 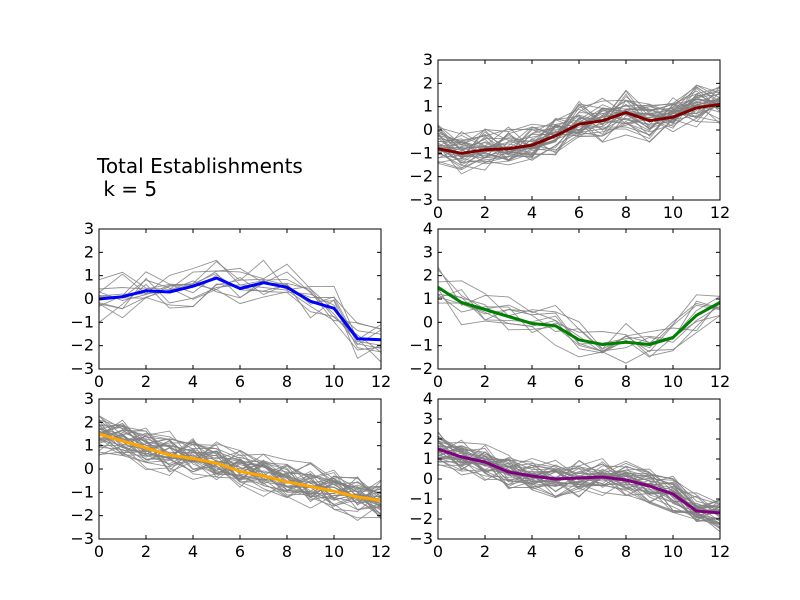 What do you see at coordinates (421, 176) in the screenshot?
I see `y-tick-label: −2` at bounding box center [421, 176].